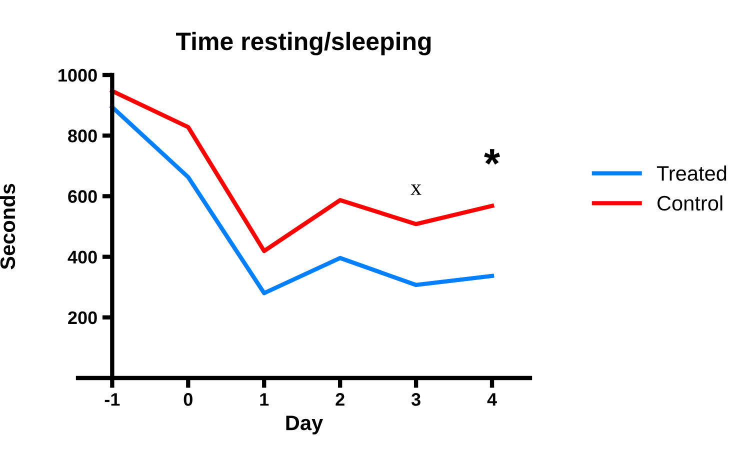 The width and height of the screenshot is (746, 452). What do you see at coordinates (8, 227) in the screenshot?
I see `y-axis-title: Seconds` at bounding box center [8, 227].